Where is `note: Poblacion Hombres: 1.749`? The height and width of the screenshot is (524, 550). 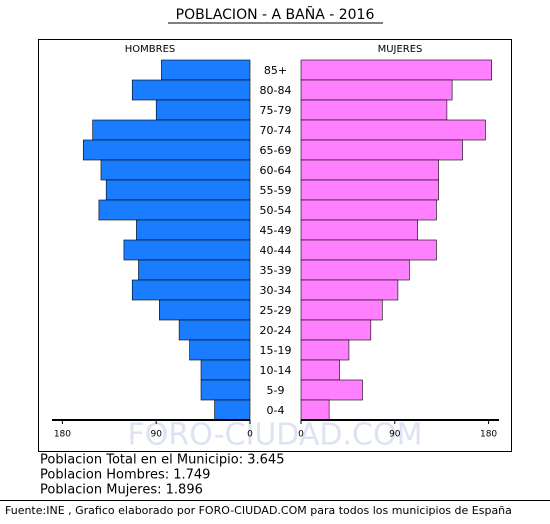
note: Poblacion Hombres: 1.749 is located at coordinates (125, 475).